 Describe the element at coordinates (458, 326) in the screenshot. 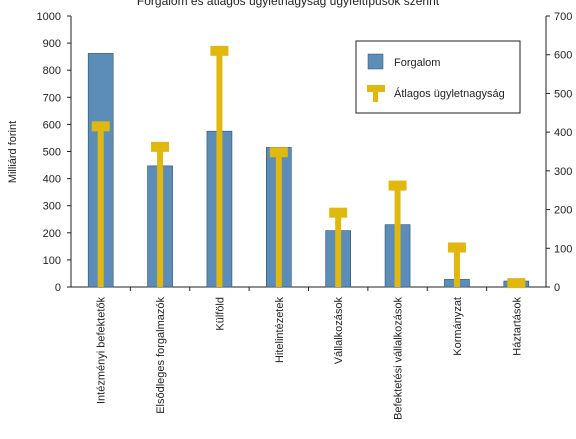

I see `category-label: Kormányzat` at that location.